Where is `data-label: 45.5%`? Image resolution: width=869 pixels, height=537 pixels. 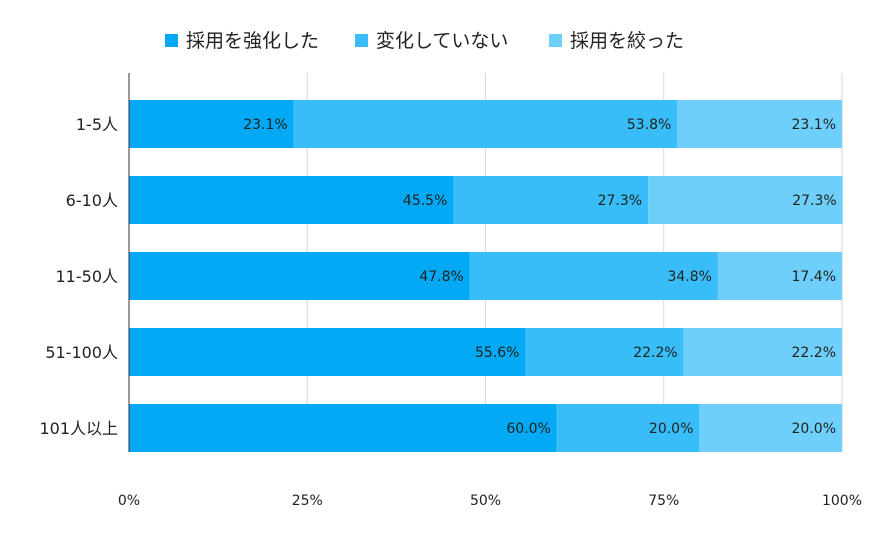
data-label: 45.5% is located at coordinates (425, 201).